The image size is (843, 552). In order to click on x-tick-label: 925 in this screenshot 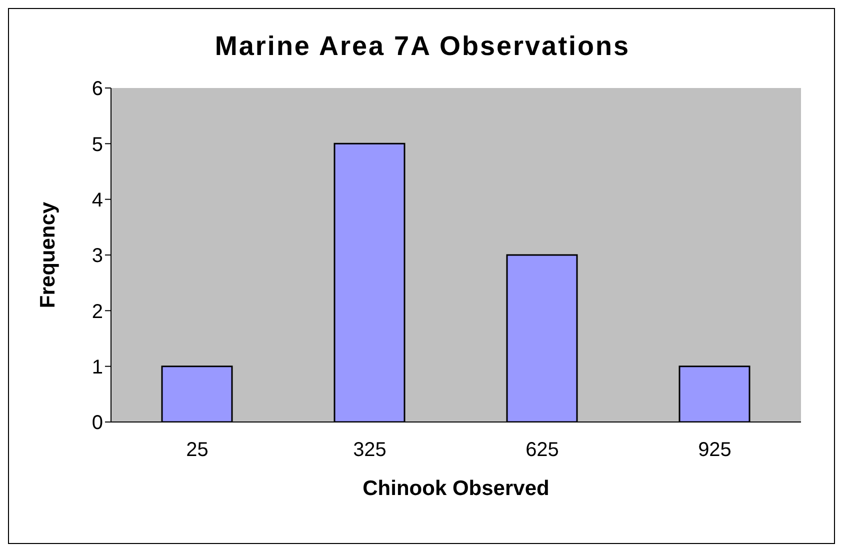, I will do `click(715, 450)`.